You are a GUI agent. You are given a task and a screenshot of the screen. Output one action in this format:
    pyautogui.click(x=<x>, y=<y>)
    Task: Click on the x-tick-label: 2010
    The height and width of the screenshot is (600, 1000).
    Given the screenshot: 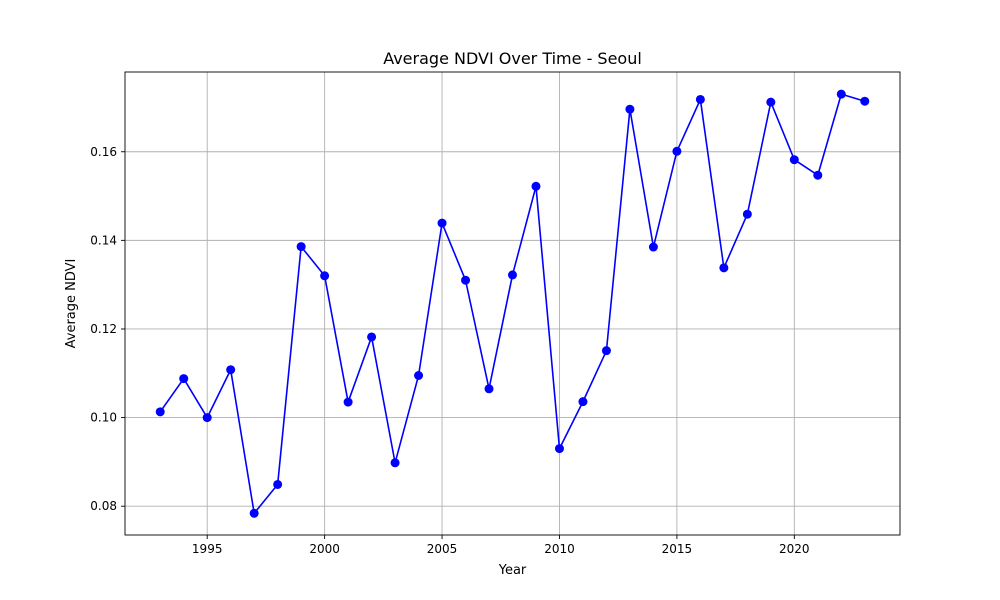 What is the action you would take?
    pyautogui.click(x=559, y=549)
    